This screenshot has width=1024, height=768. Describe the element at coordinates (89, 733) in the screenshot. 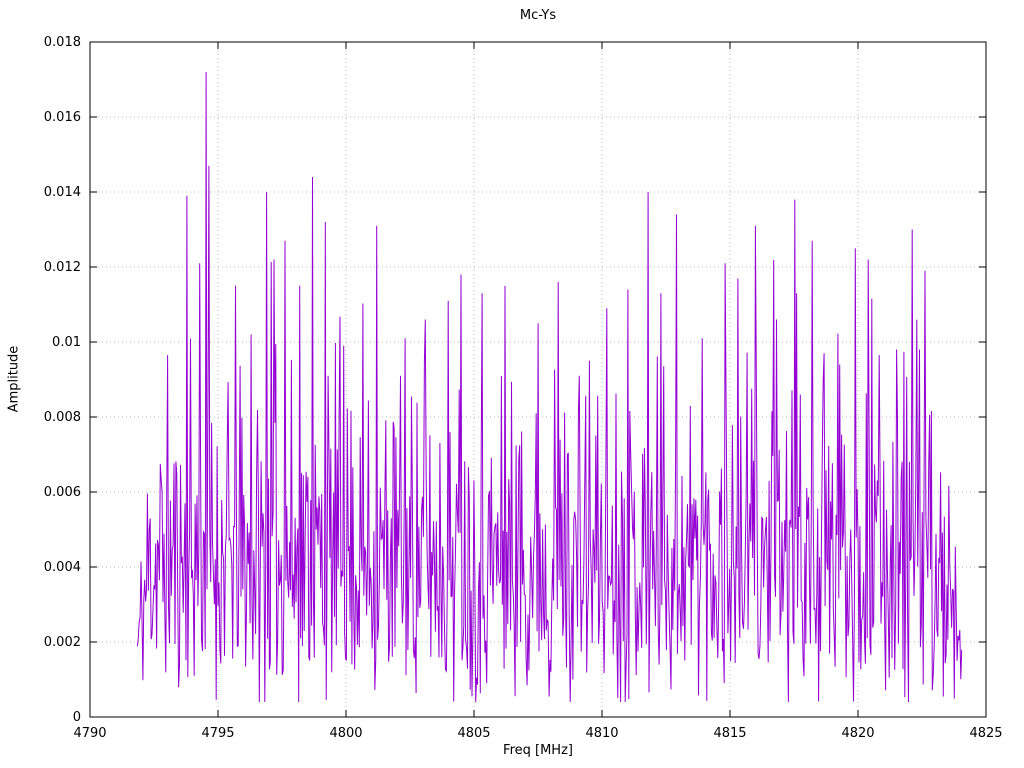

I see `x-tick-label: 4790` at that location.